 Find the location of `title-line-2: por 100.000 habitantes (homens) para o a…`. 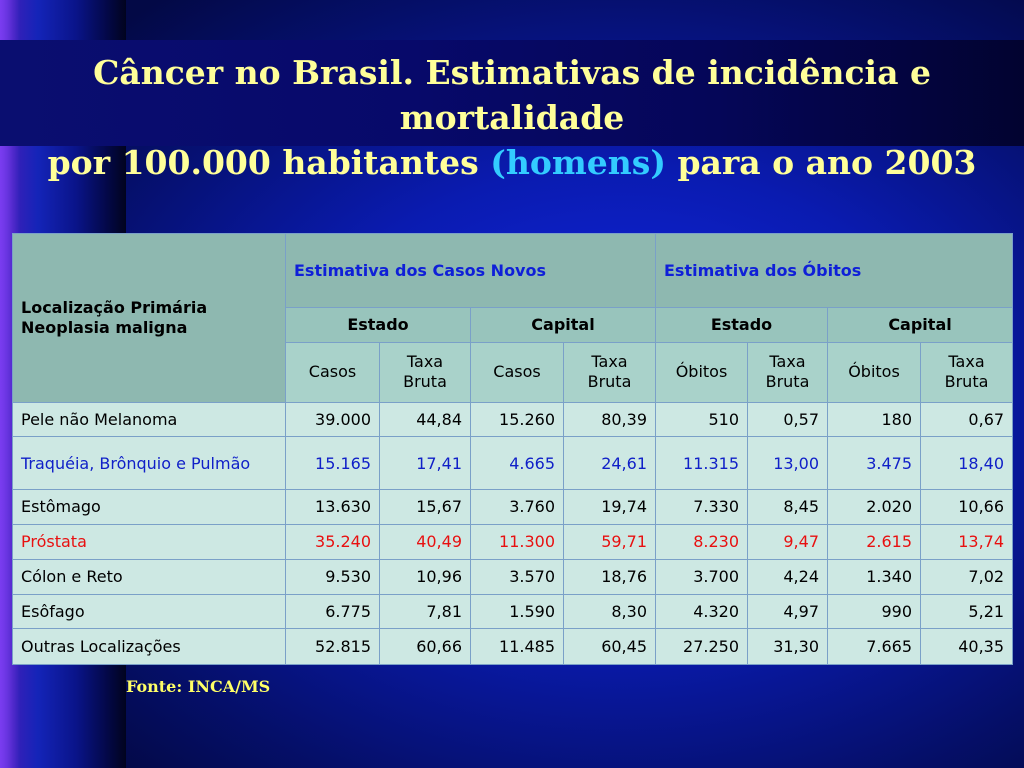

title-line-2: por 100.000 habitantes (homens) para o a… is located at coordinates (512, 162).